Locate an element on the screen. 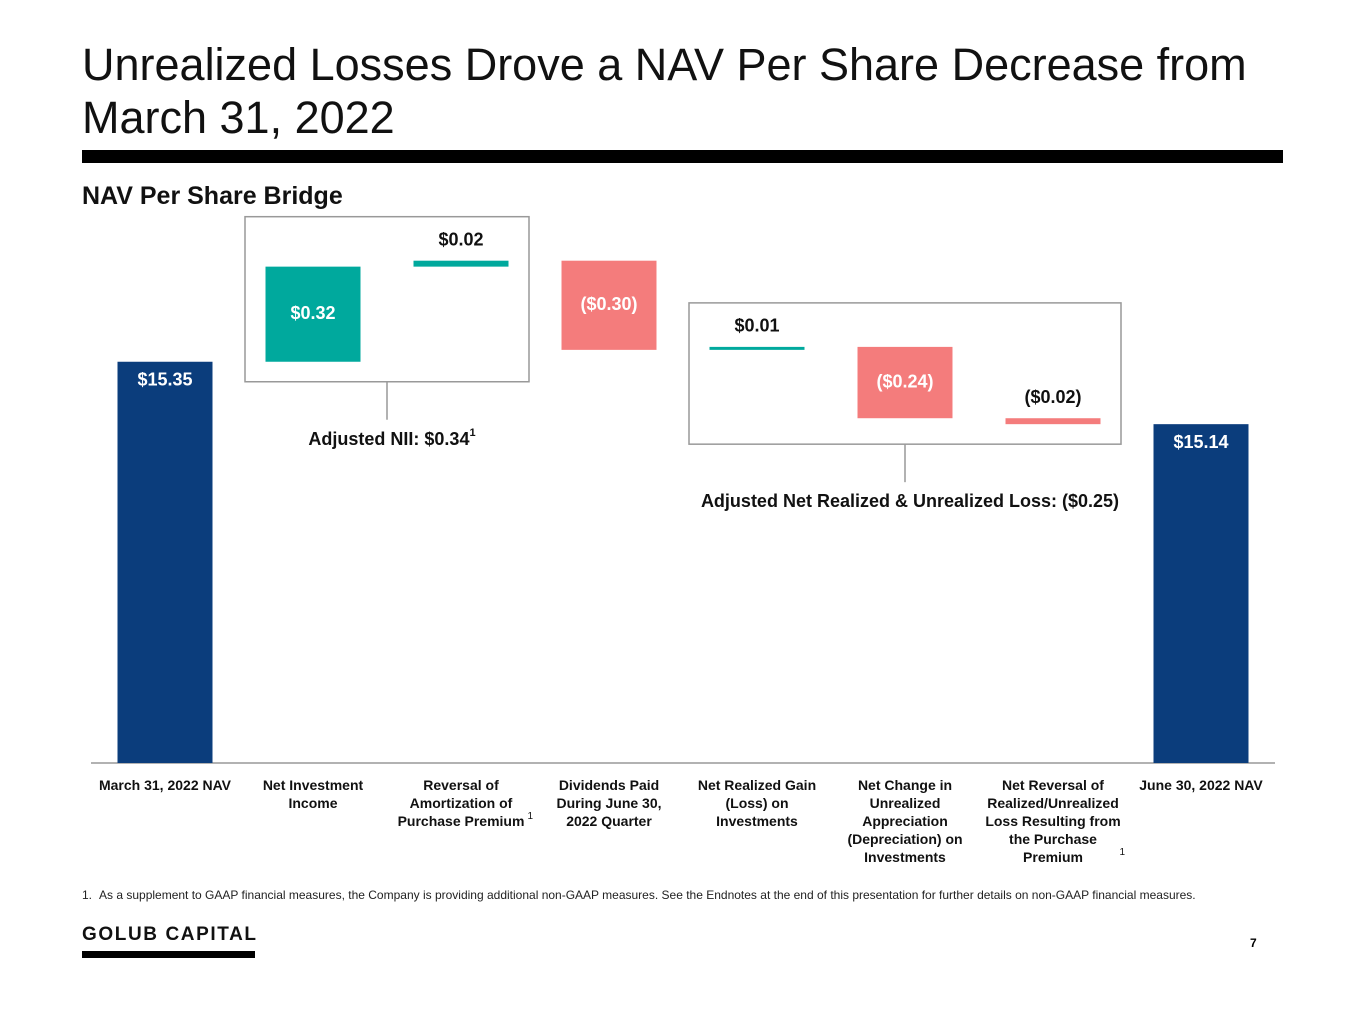 Image resolution: width=1365 pixels, height=1024 pixels. value-label: ($0.30) is located at coordinates (608, 304).